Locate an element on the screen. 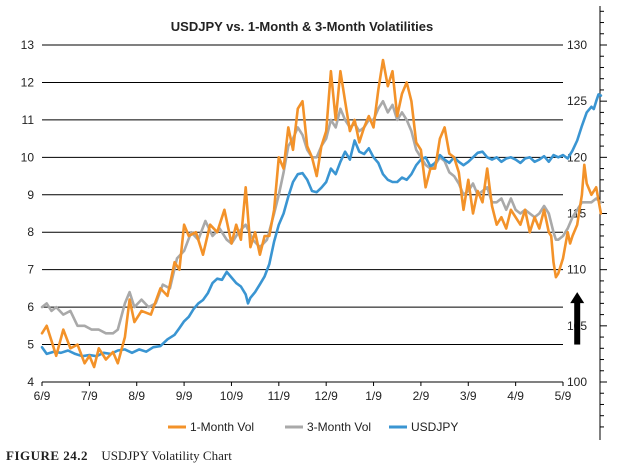 This screenshot has height=475, width=625. arrow-shaft is located at coordinates (577, 323).